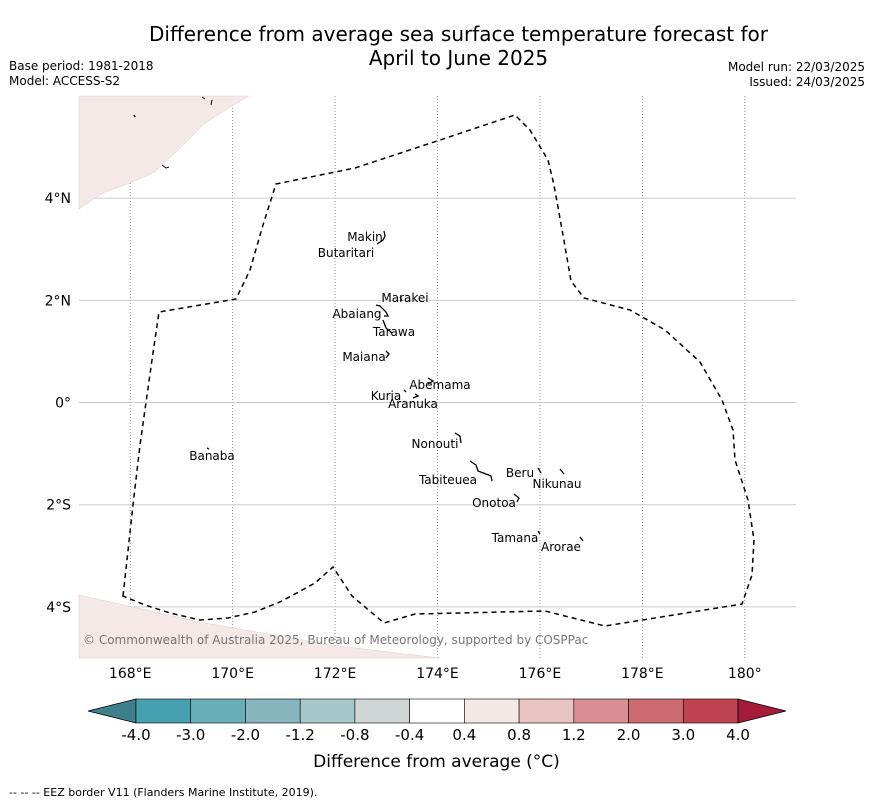 The width and height of the screenshot is (873, 804). What do you see at coordinates (409, 735) in the screenshot?
I see `colorbar-tick-label: -0.4` at bounding box center [409, 735].